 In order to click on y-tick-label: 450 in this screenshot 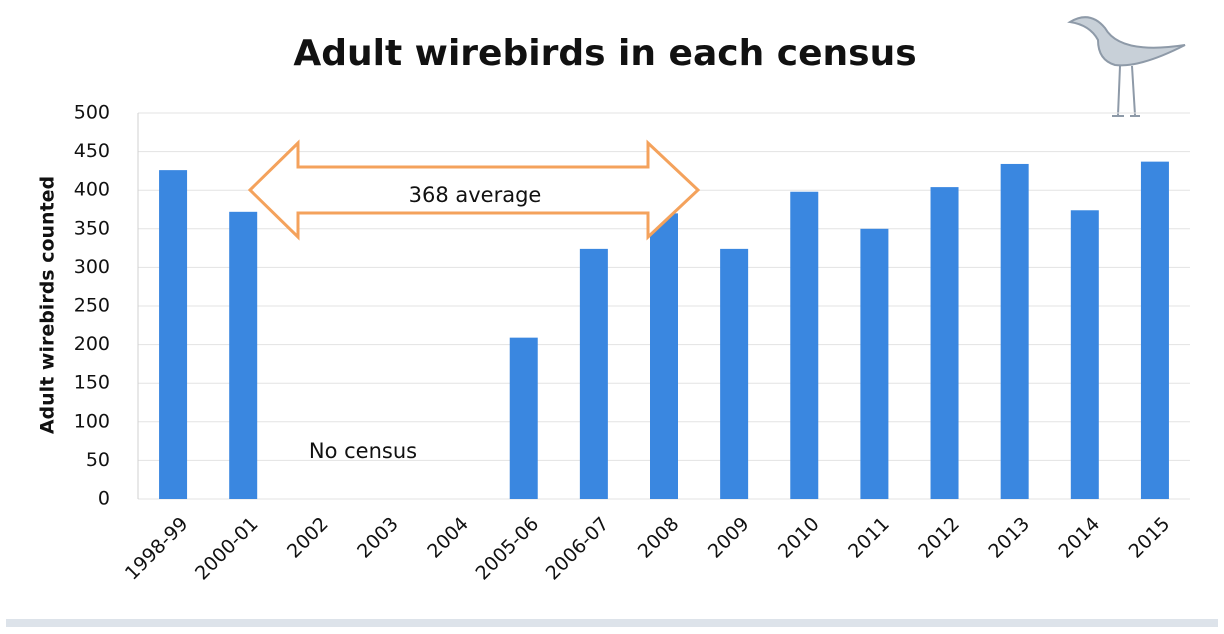, I will do `click(92, 151)`.